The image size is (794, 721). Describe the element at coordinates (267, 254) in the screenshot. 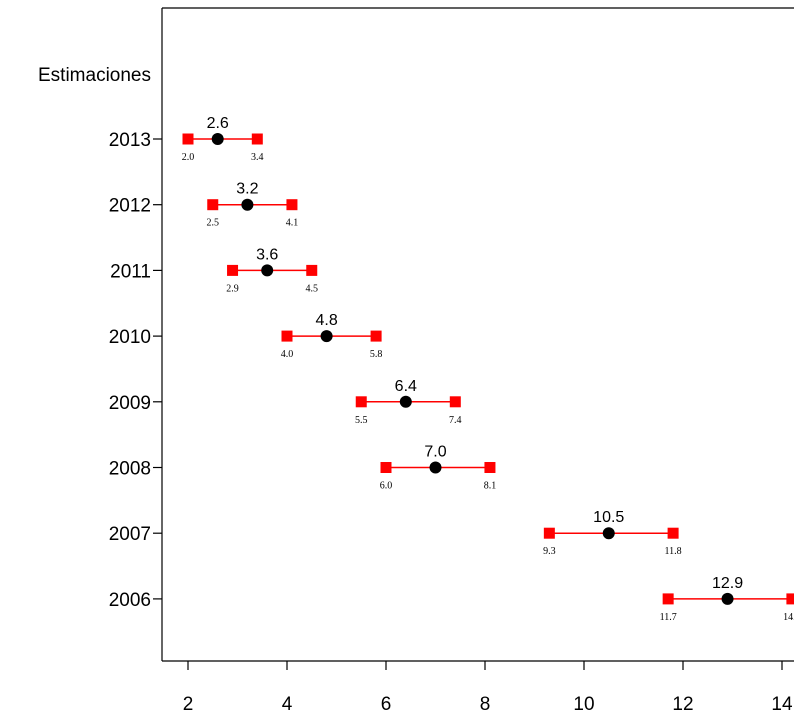

I see `estimate-label: 3.6` at that location.